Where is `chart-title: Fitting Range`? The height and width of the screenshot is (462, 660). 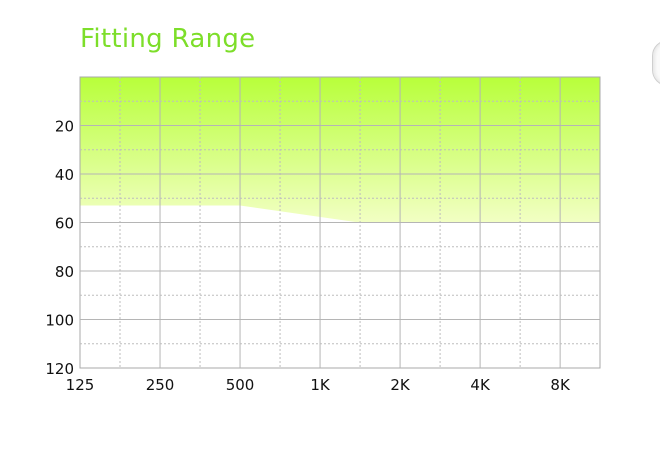 chart-title: Fitting Range is located at coordinates (168, 39).